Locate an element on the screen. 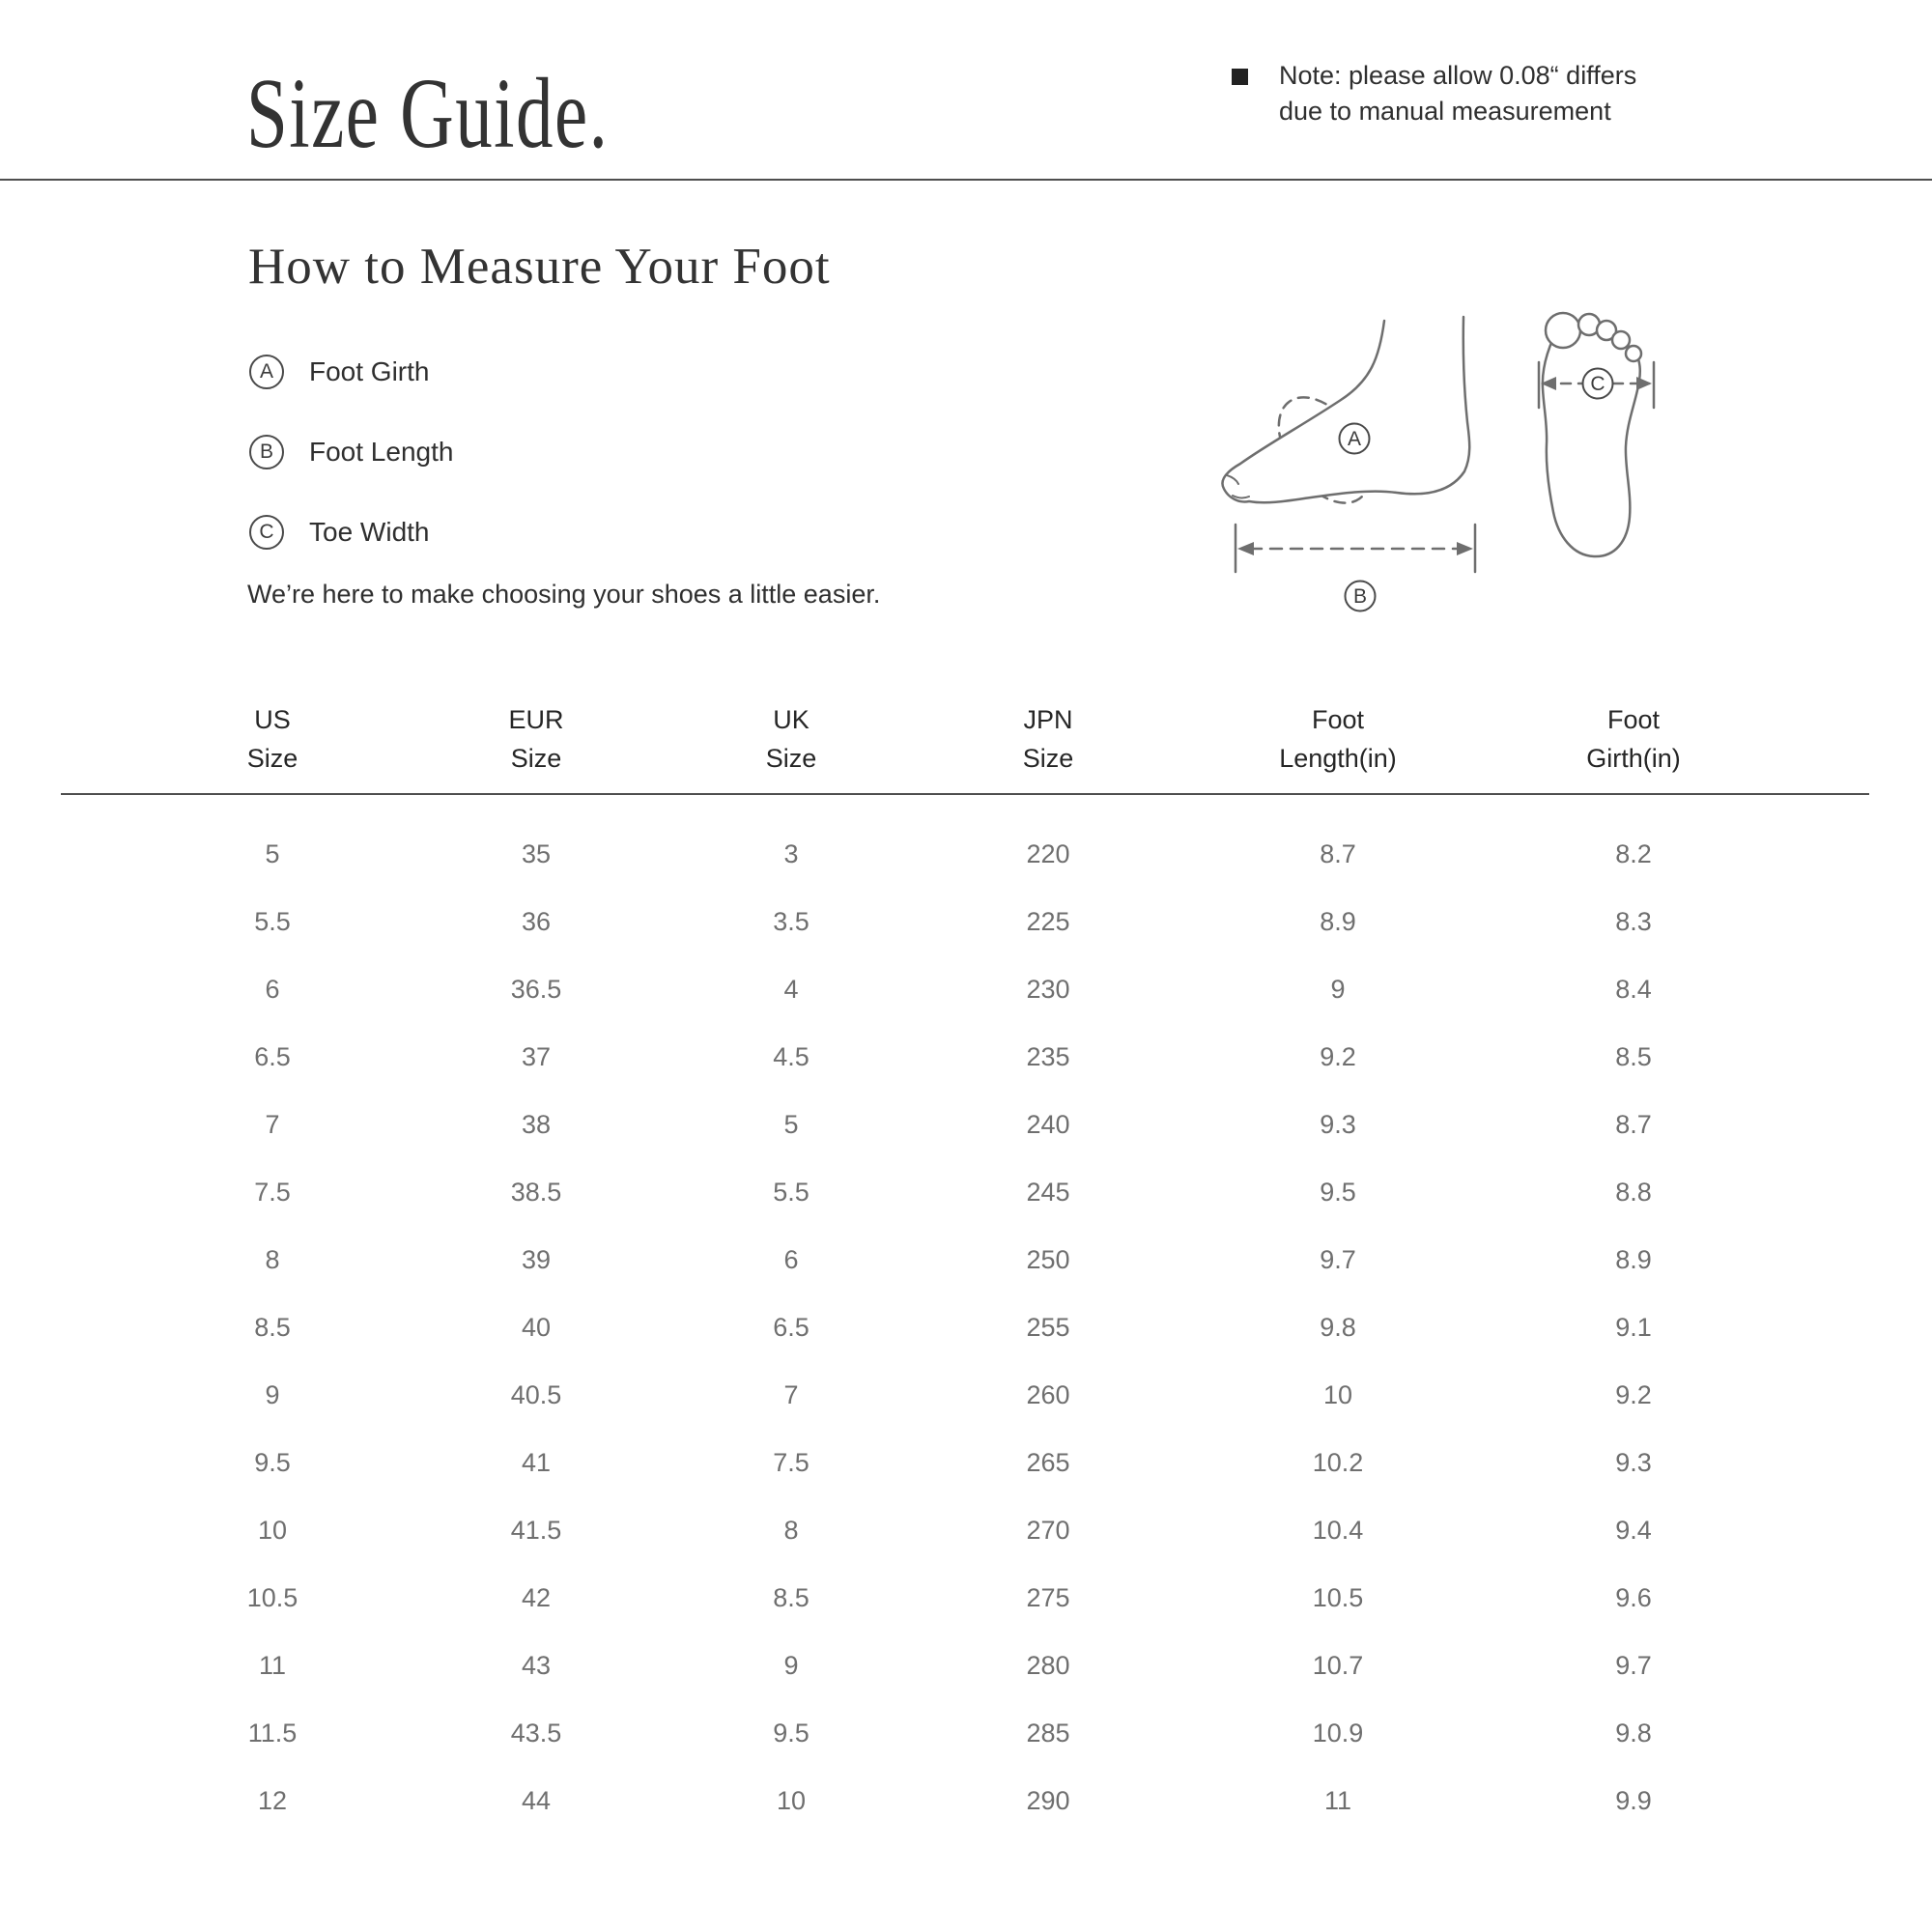 This screenshot has height=1932, width=1932. table-cell: 260 is located at coordinates (1048, 1394).